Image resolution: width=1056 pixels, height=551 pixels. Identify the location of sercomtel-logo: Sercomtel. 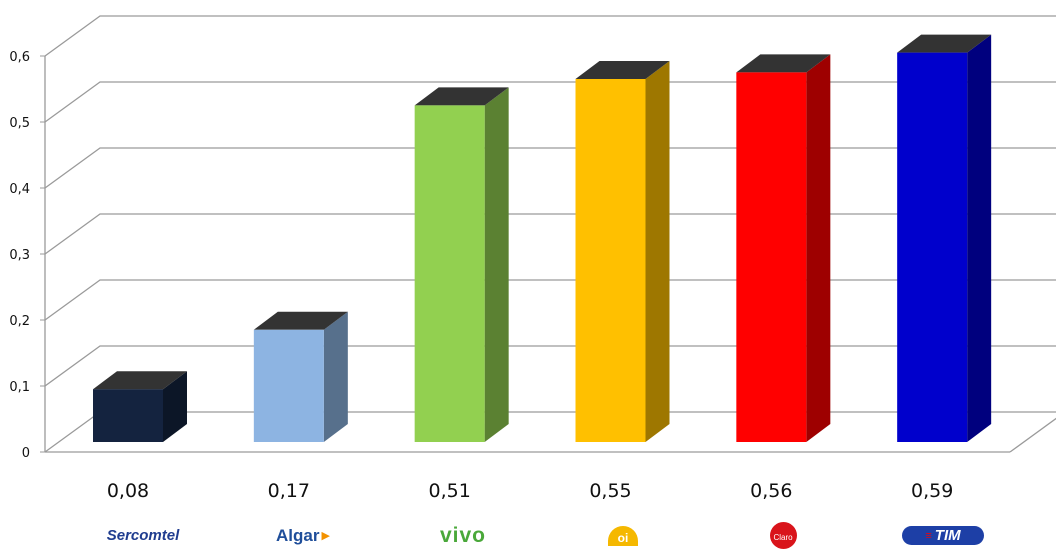
(143, 535).